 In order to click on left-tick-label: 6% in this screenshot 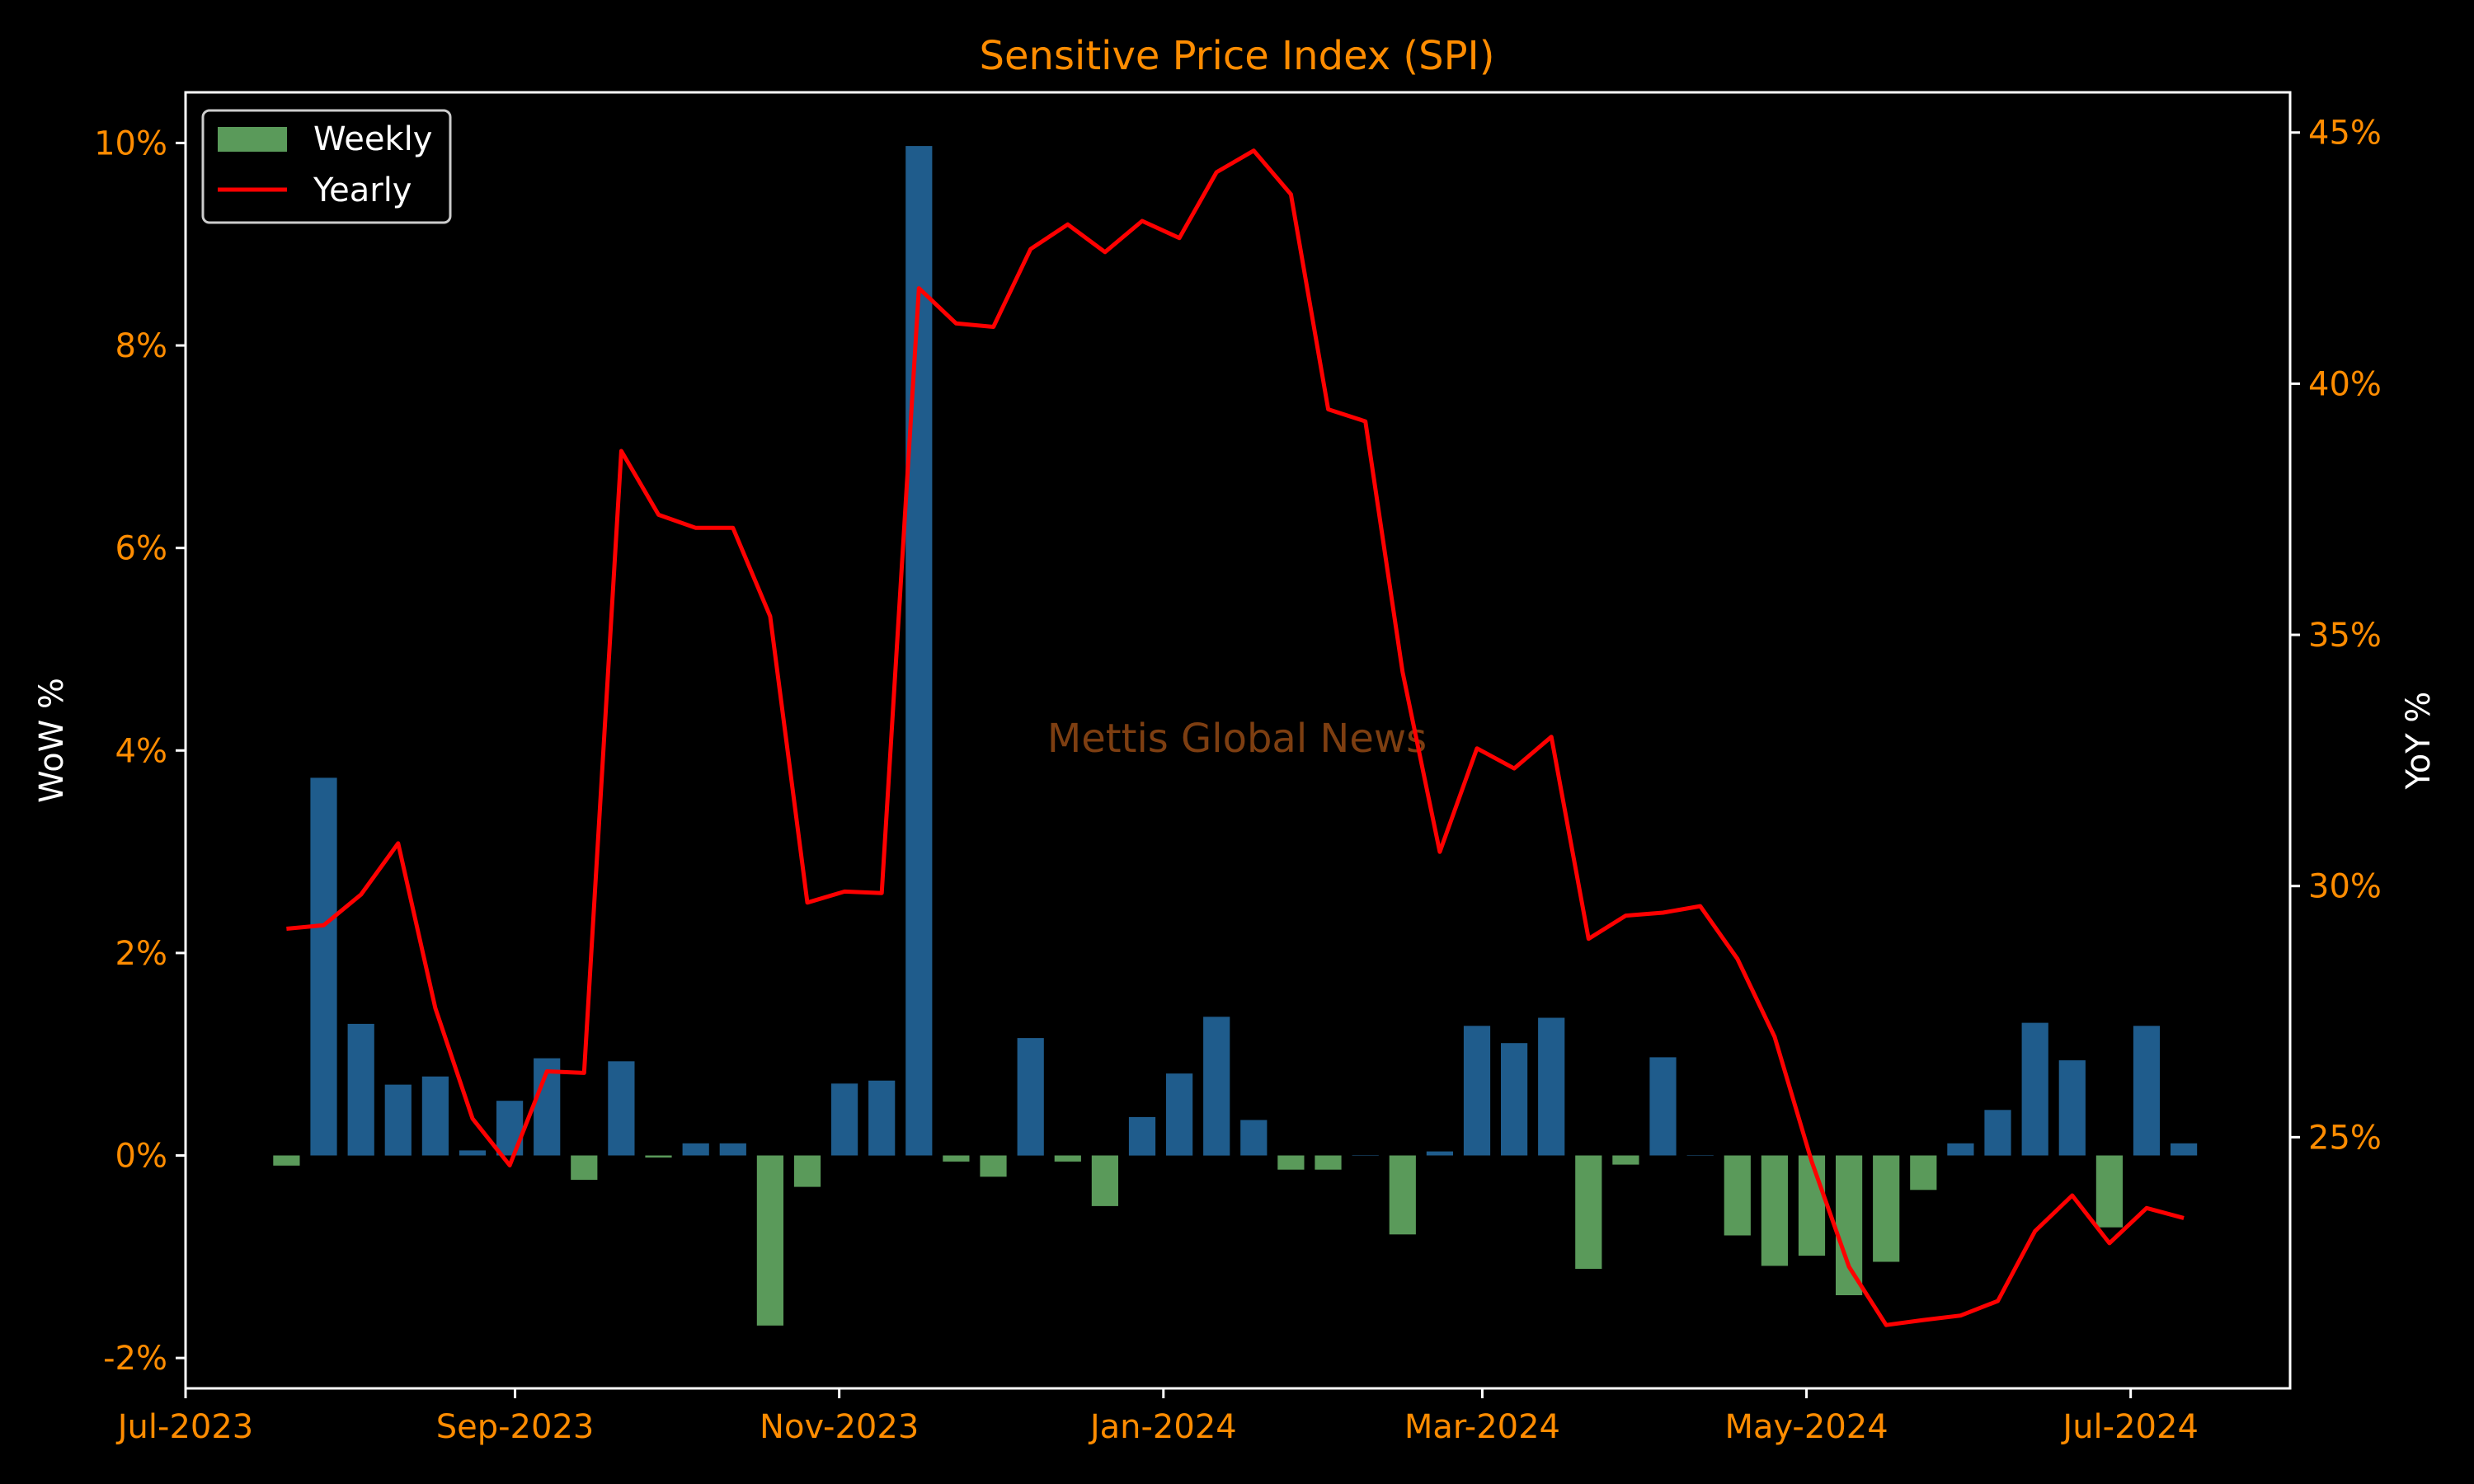, I will do `click(141, 549)`.